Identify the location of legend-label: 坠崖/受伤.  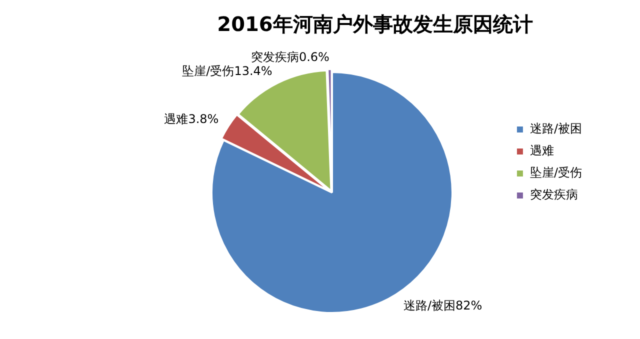
(556, 173).